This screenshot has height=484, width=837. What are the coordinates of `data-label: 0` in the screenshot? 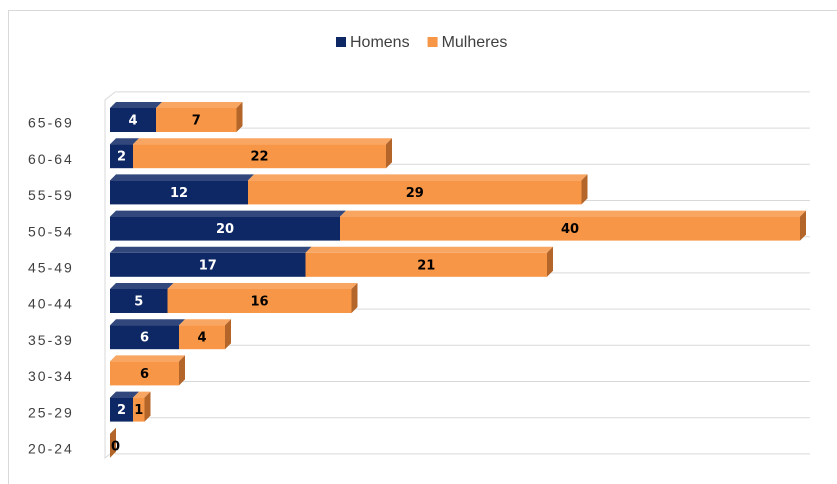 It's located at (115, 446).